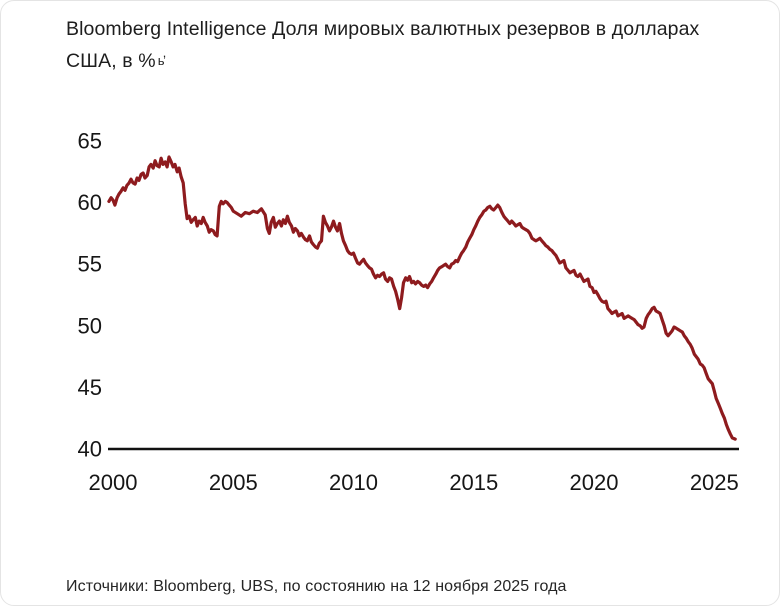 This screenshot has height=606, width=780. I want to click on x-tick-label: 2025, so click(714, 482).